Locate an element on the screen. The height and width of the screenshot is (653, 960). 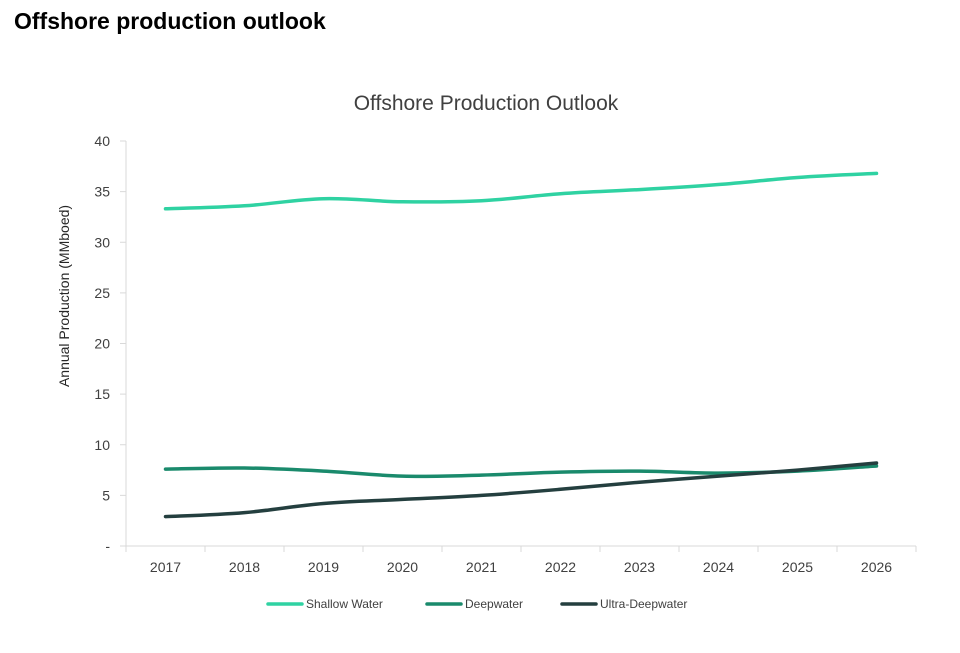
y-tick-label: 5 is located at coordinates (106, 495).